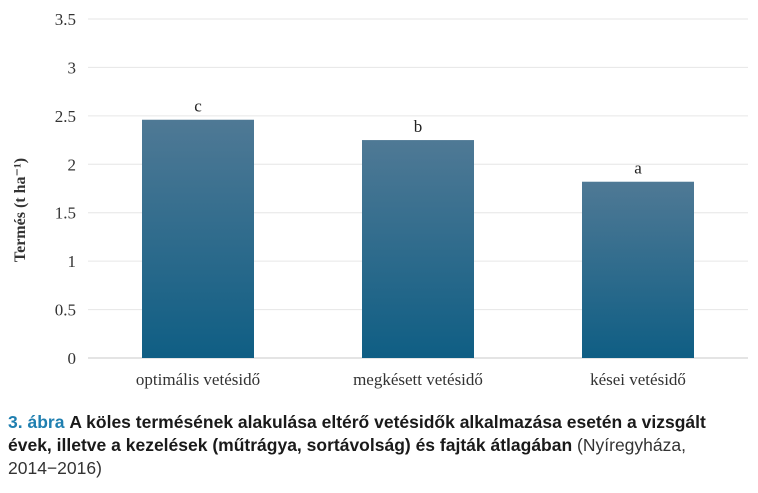 The height and width of the screenshot is (493, 758). What do you see at coordinates (72, 164) in the screenshot?
I see `y-tick-label: 2` at bounding box center [72, 164].